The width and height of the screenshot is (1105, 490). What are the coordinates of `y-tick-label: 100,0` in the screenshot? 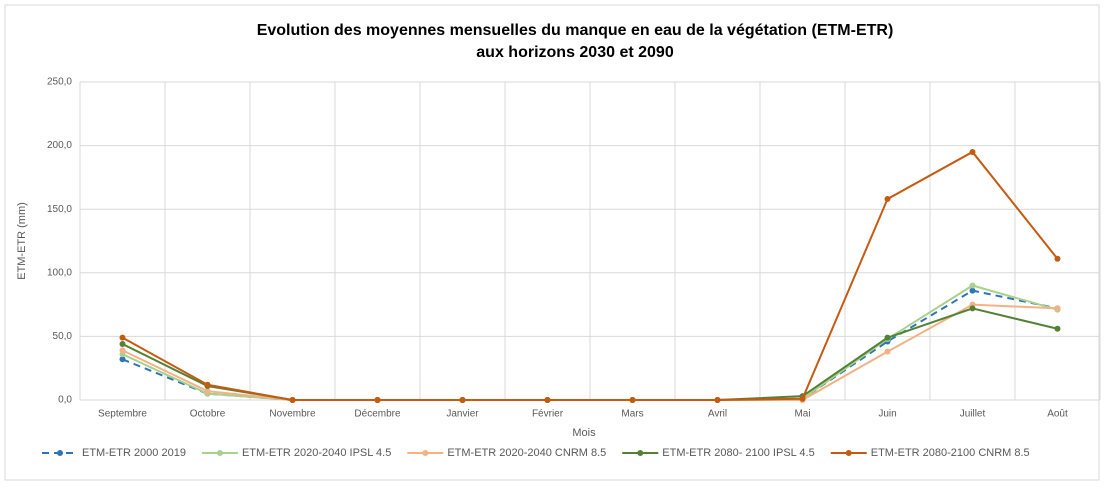 It's located at (59, 272).